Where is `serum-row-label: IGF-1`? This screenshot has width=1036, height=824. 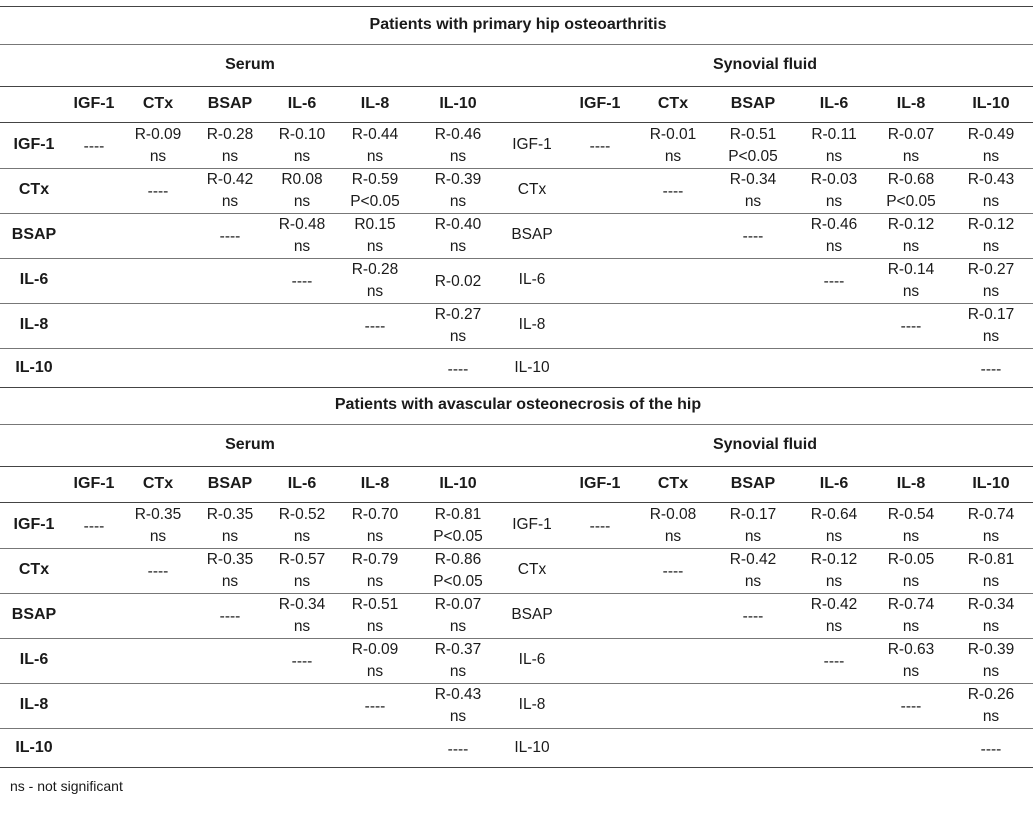 serum-row-label: IGF-1 is located at coordinates (34, 524).